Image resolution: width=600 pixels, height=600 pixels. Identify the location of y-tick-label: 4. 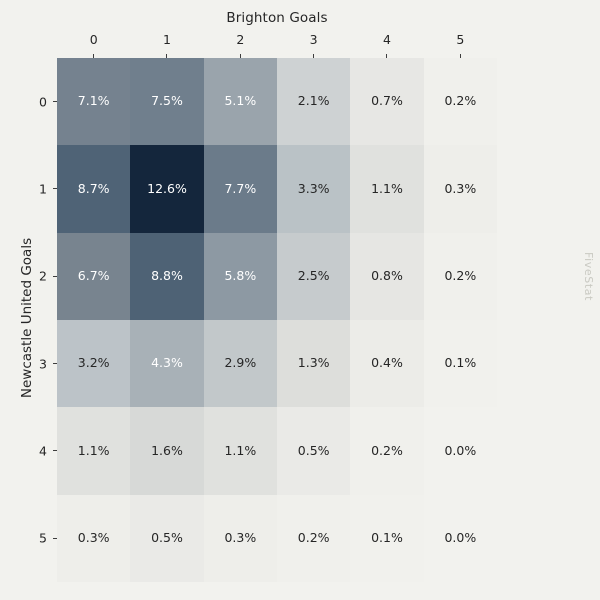
(43, 451).